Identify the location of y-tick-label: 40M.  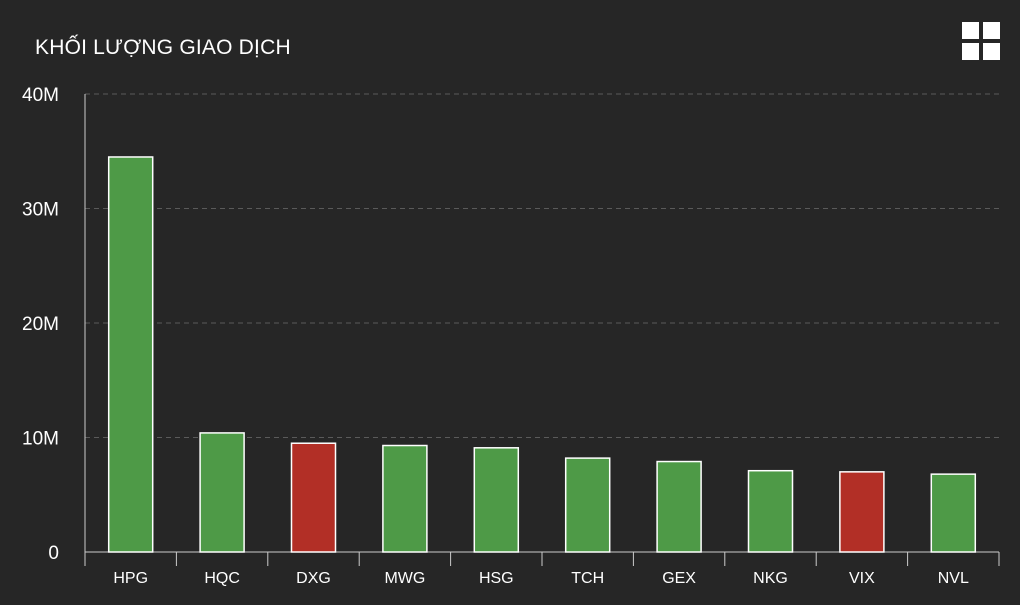
(40, 95).